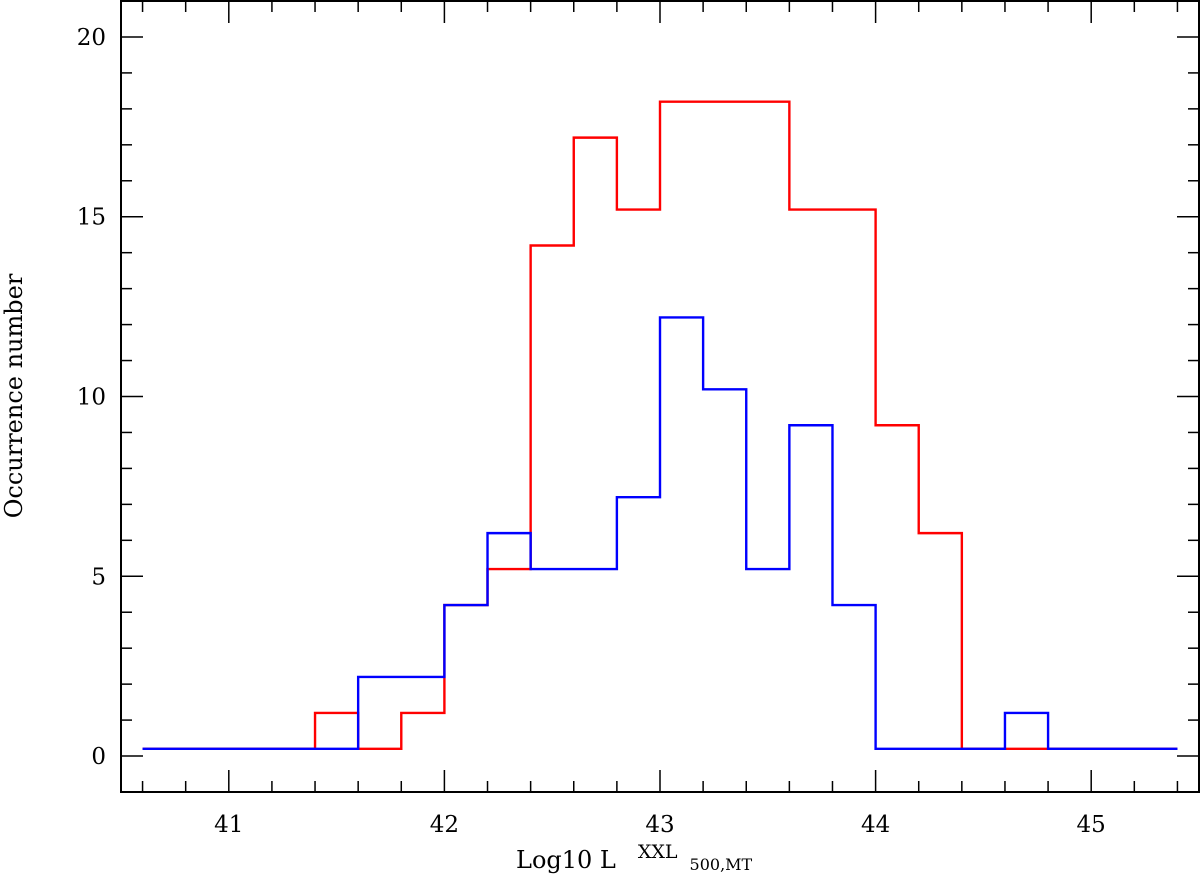  Describe the element at coordinates (228, 825) in the screenshot. I see `x-tick-label: 41` at that location.